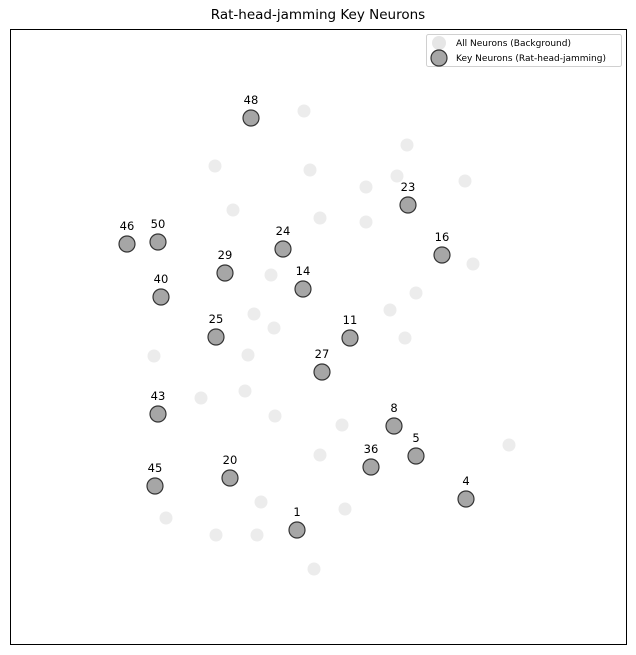 This screenshot has height=655, width=636. Describe the element at coordinates (251, 100) in the screenshot. I see `key-neuron-label-48: 48` at that location.